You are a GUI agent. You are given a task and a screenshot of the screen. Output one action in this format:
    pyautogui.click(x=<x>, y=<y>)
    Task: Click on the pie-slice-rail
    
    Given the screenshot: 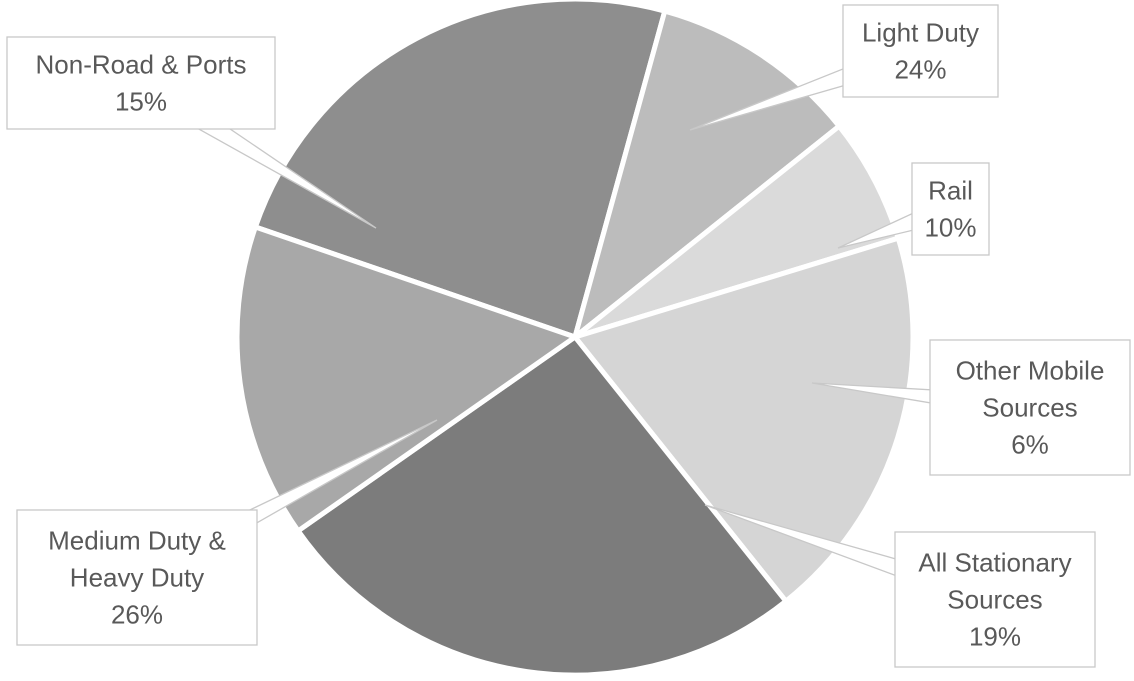 What is the action you would take?
    pyautogui.click(x=707, y=174)
    